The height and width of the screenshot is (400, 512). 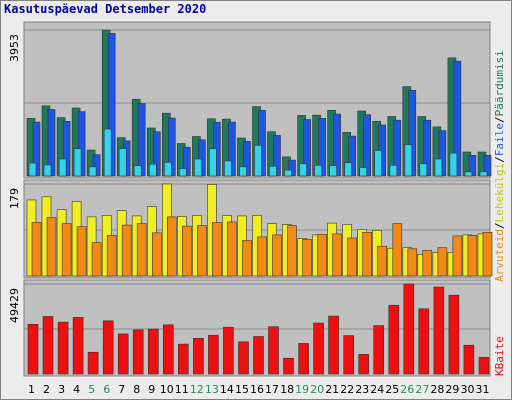 I want to click on day-label-18: 18, so click(x=287, y=389).